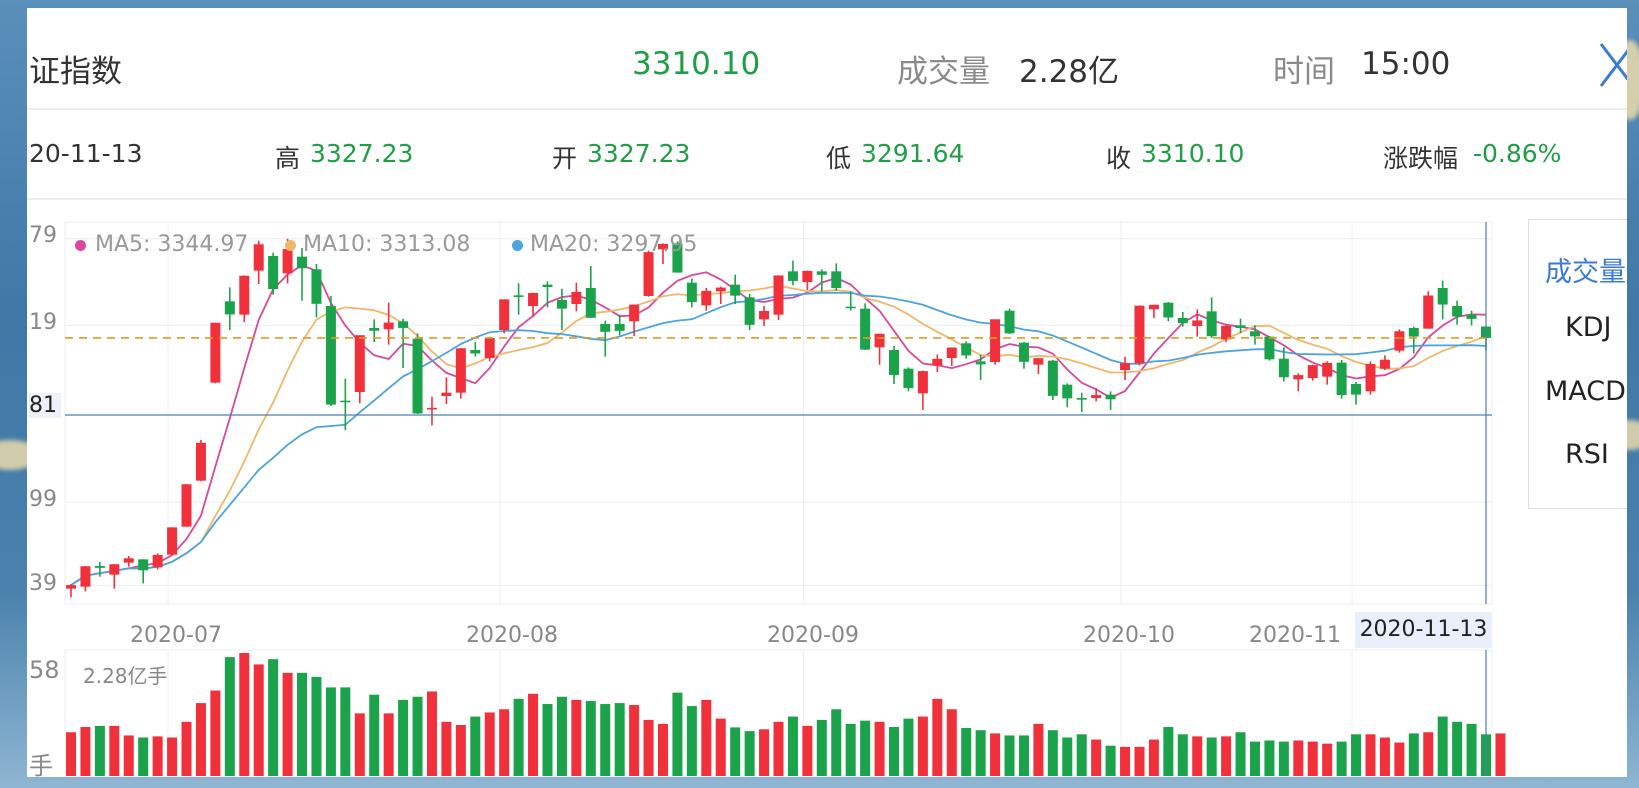 The image size is (1639, 788). What do you see at coordinates (80, 245) in the screenshot?
I see `ma5-legend-dot` at bounding box center [80, 245].